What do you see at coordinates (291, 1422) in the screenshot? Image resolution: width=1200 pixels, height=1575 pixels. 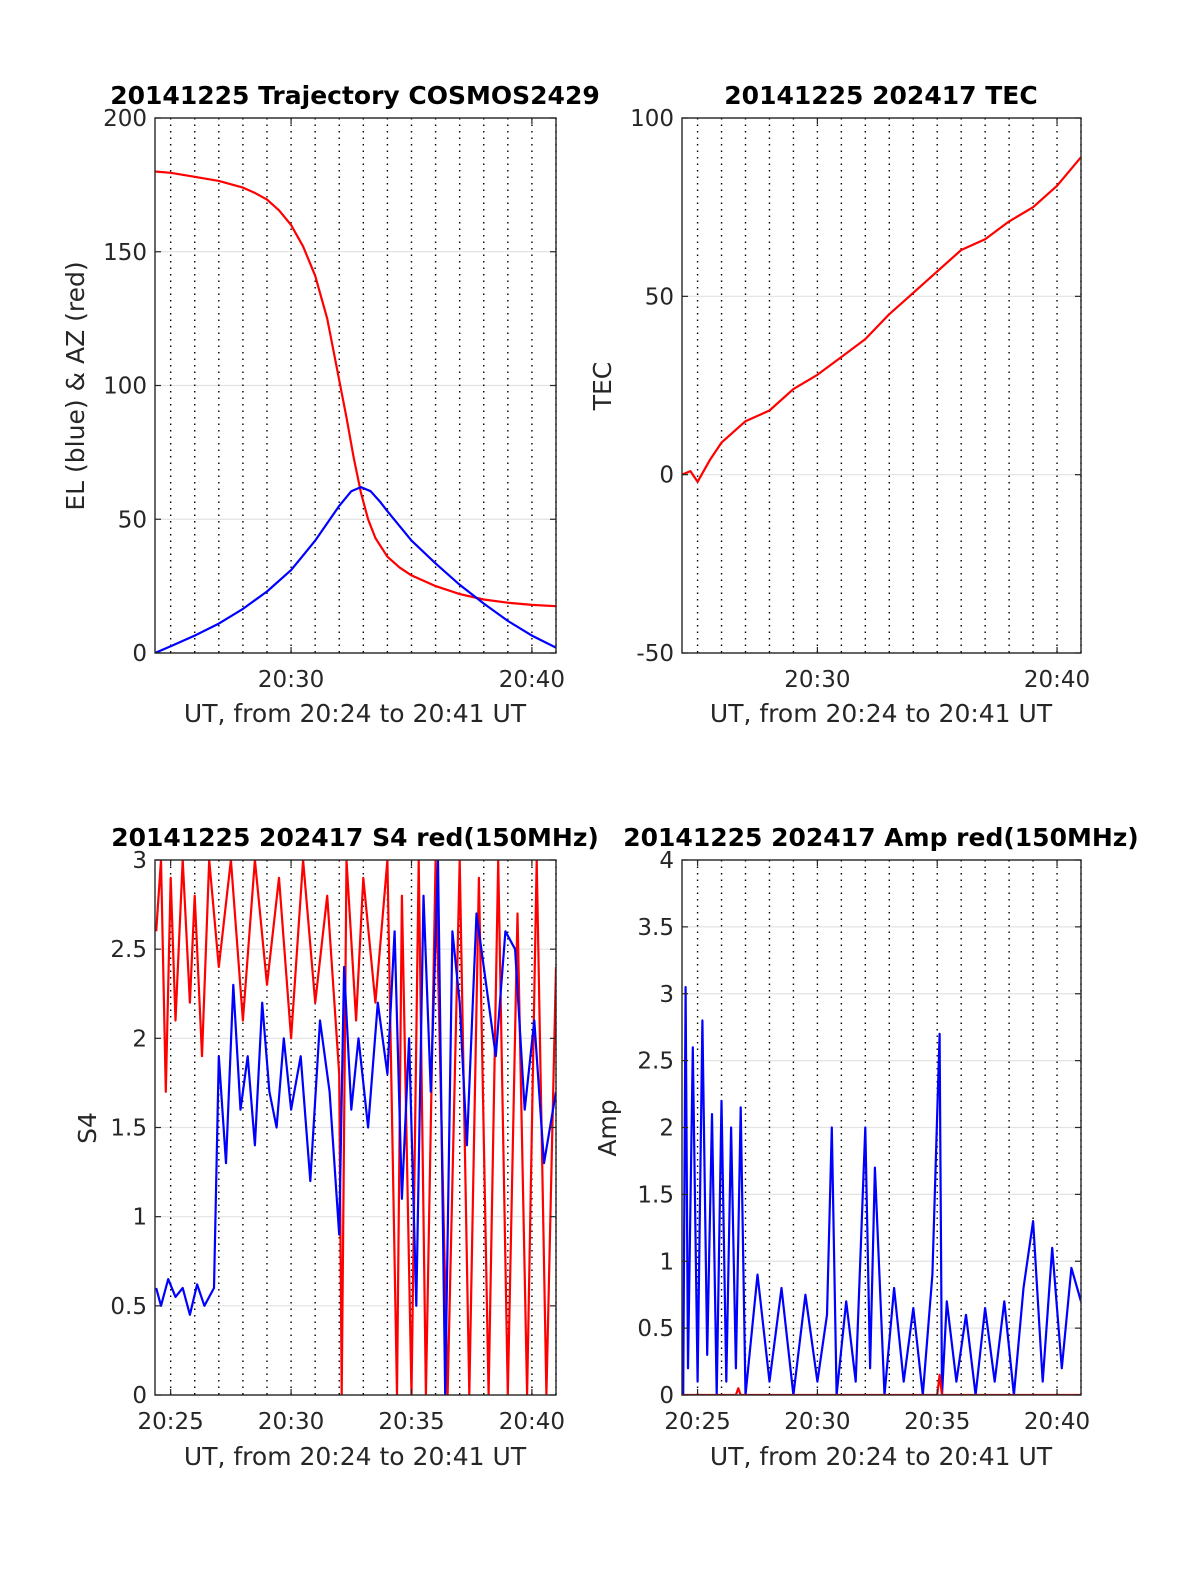 I see `s4-x-tick-label: 20:30` at bounding box center [291, 1422].